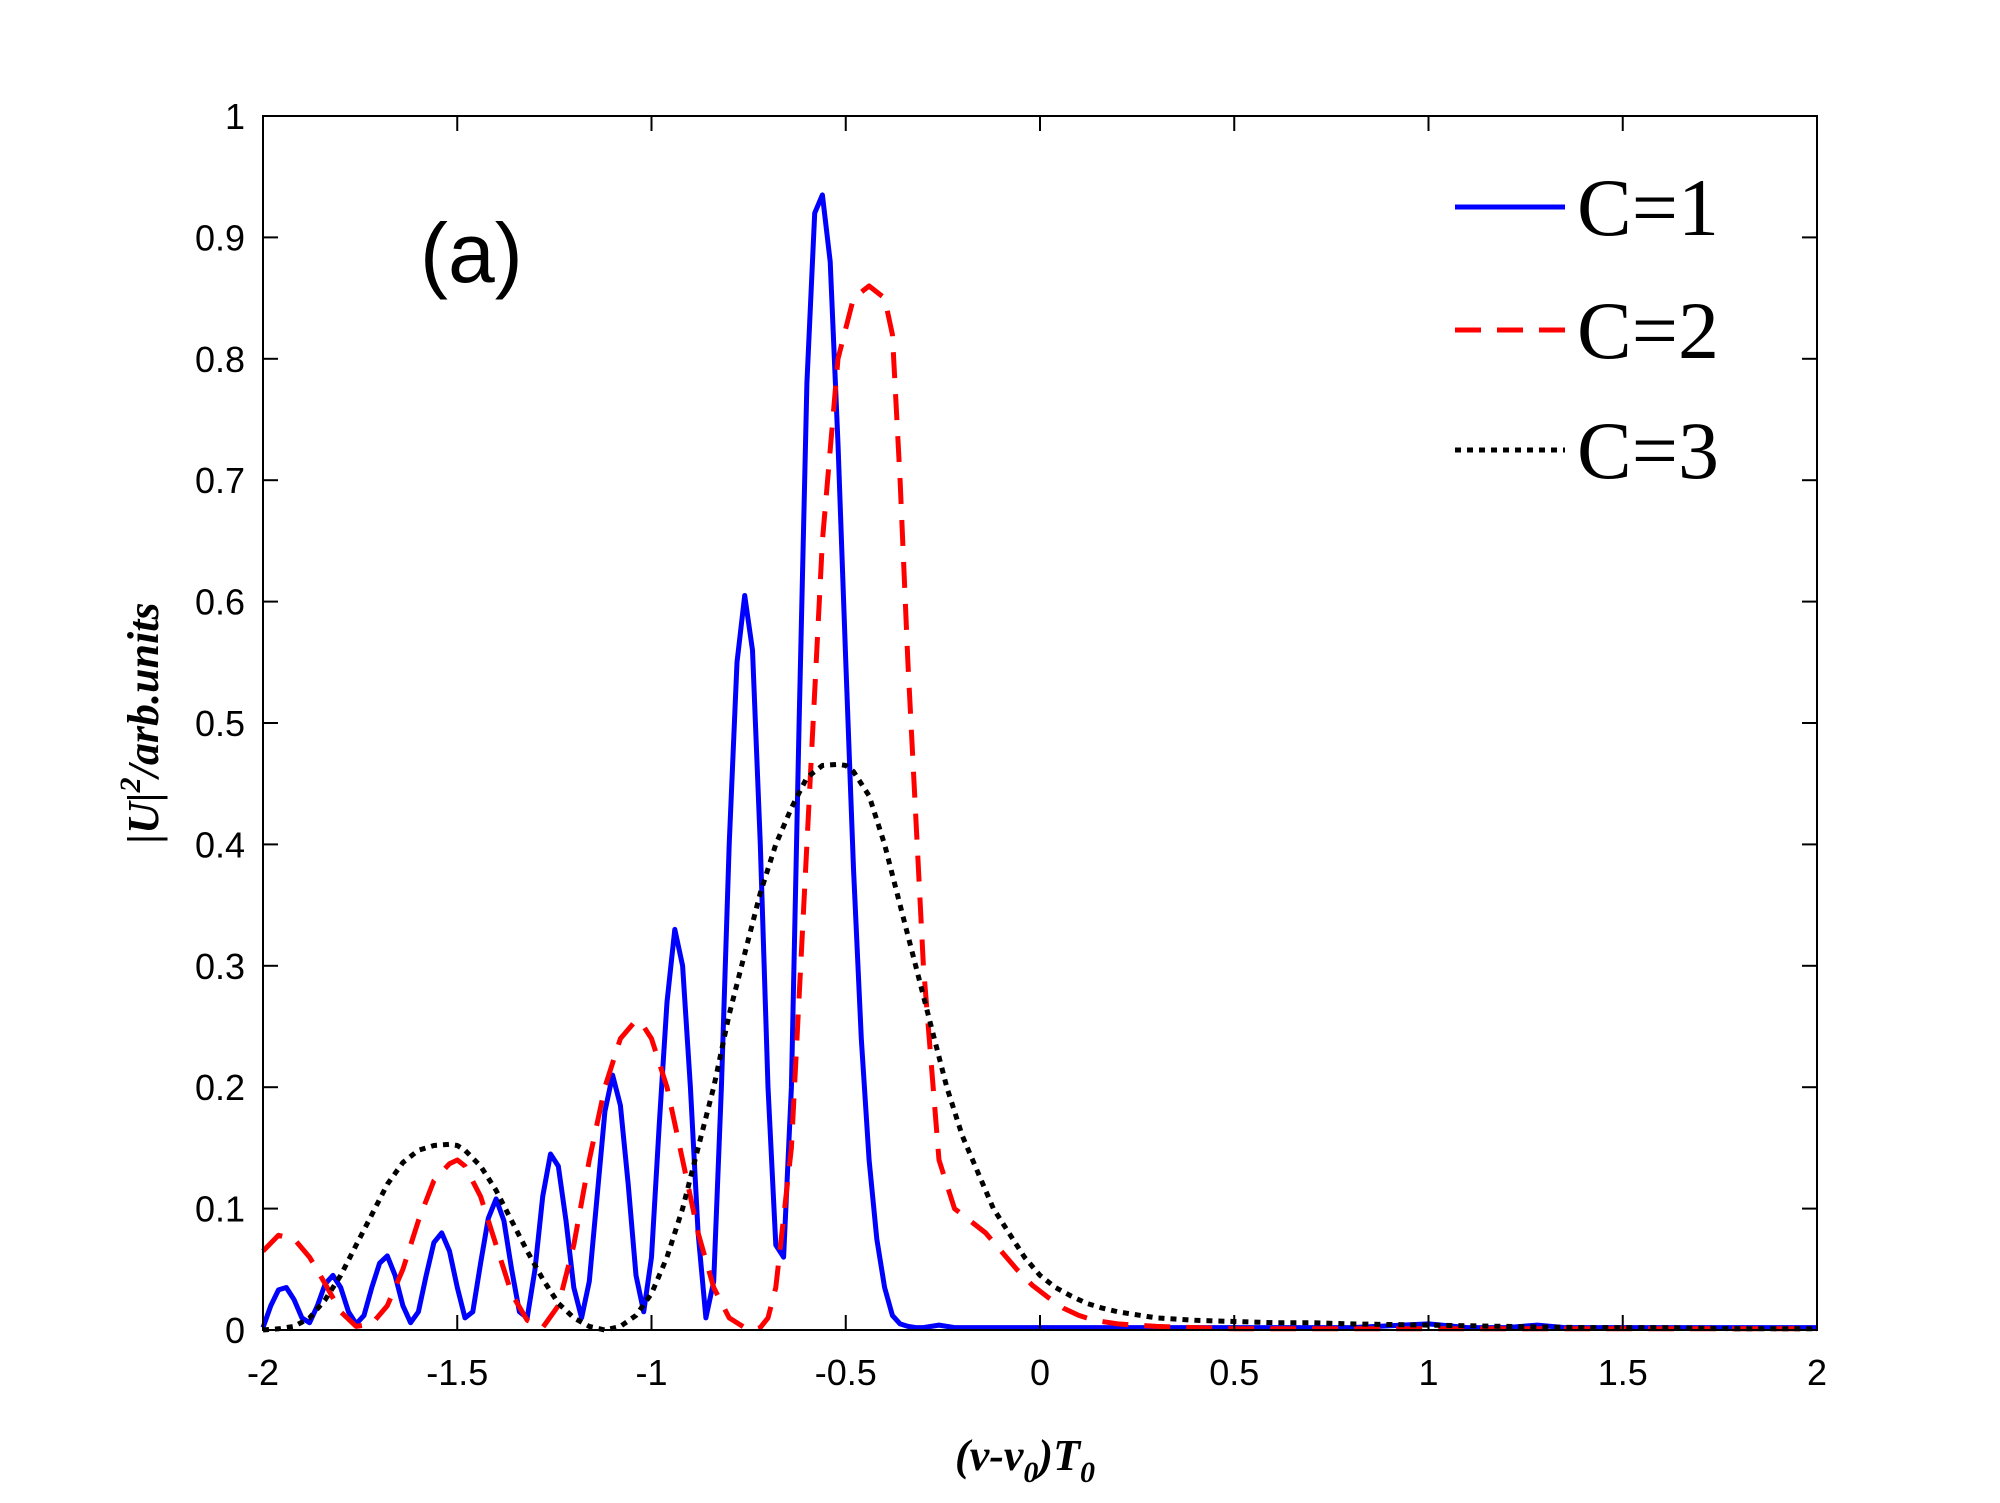 The height and width of the screenshot is (1503, 2000). Describe the element at coordinates (220, 480) in the screenshot. I see `y-tick-label: 0.7` at that location.